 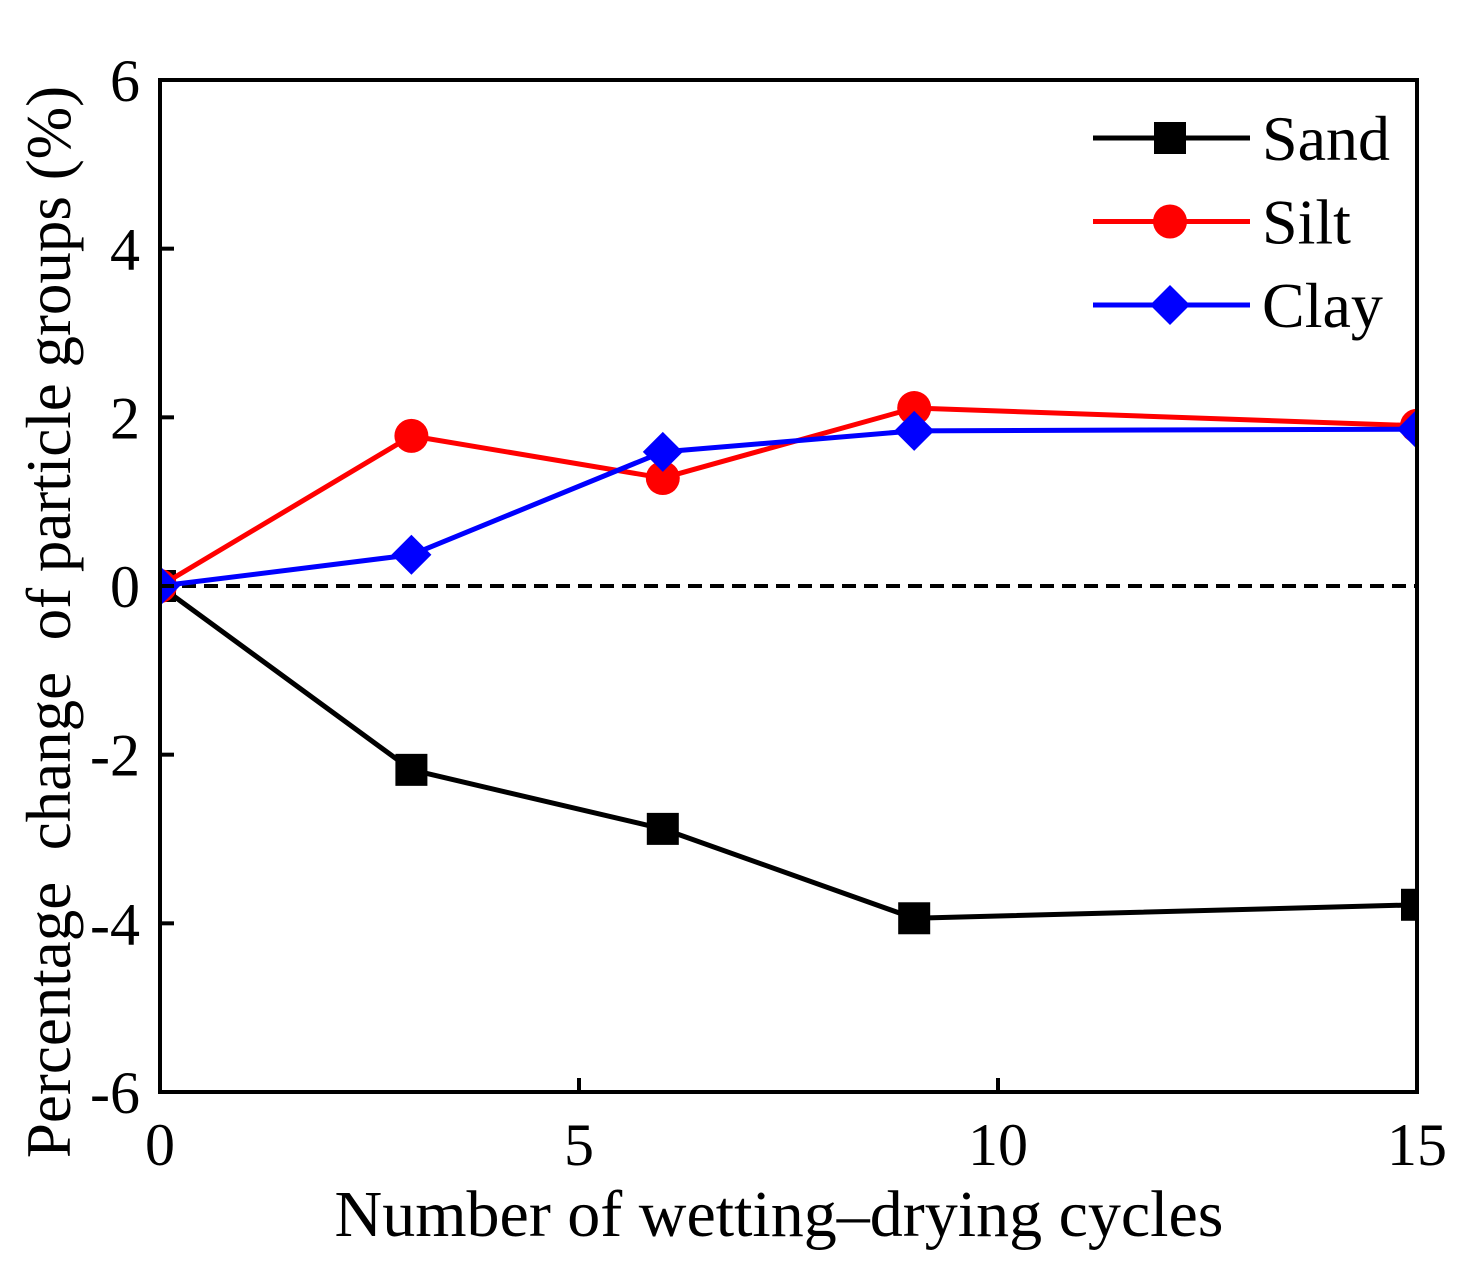 I want to click on y-tick-label: 4, so click(x=125, y=250).